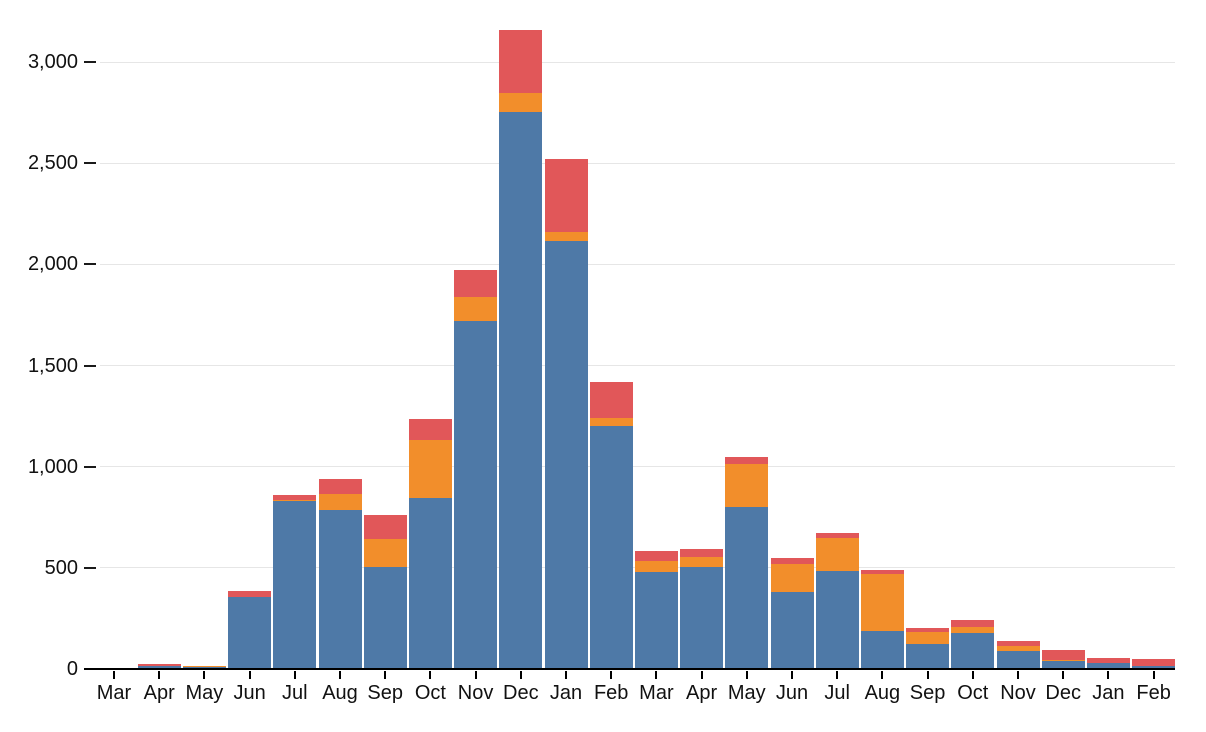 This screenshot has width=1206, height=732. Describe the element at coordinates (702, 552) in the screenshot. I see `bar-segment-red-series-apr` at that location.